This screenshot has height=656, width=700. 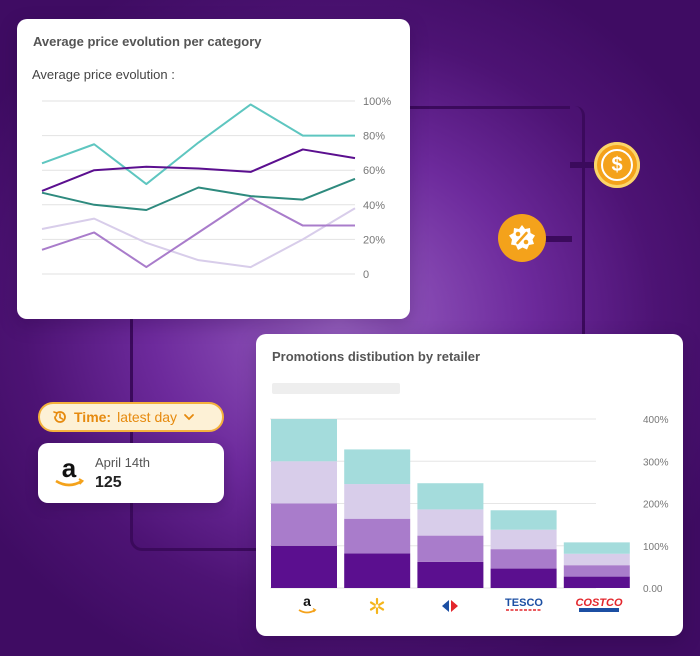 I want to click on series-light-purple, so click(x=198, y=238).